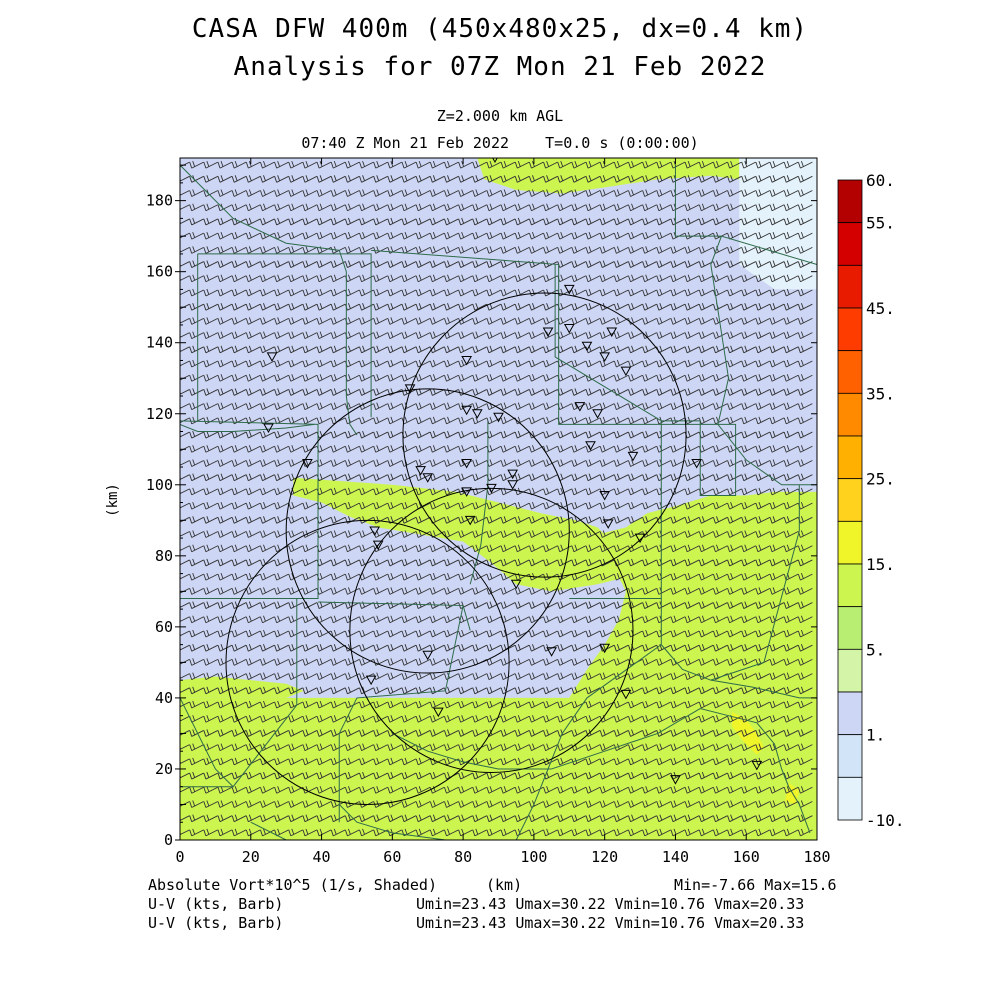 This screenshot has height=1000, width=1000. I want to click on level-label: Z=2.000 km AGL, so click(500, 116).